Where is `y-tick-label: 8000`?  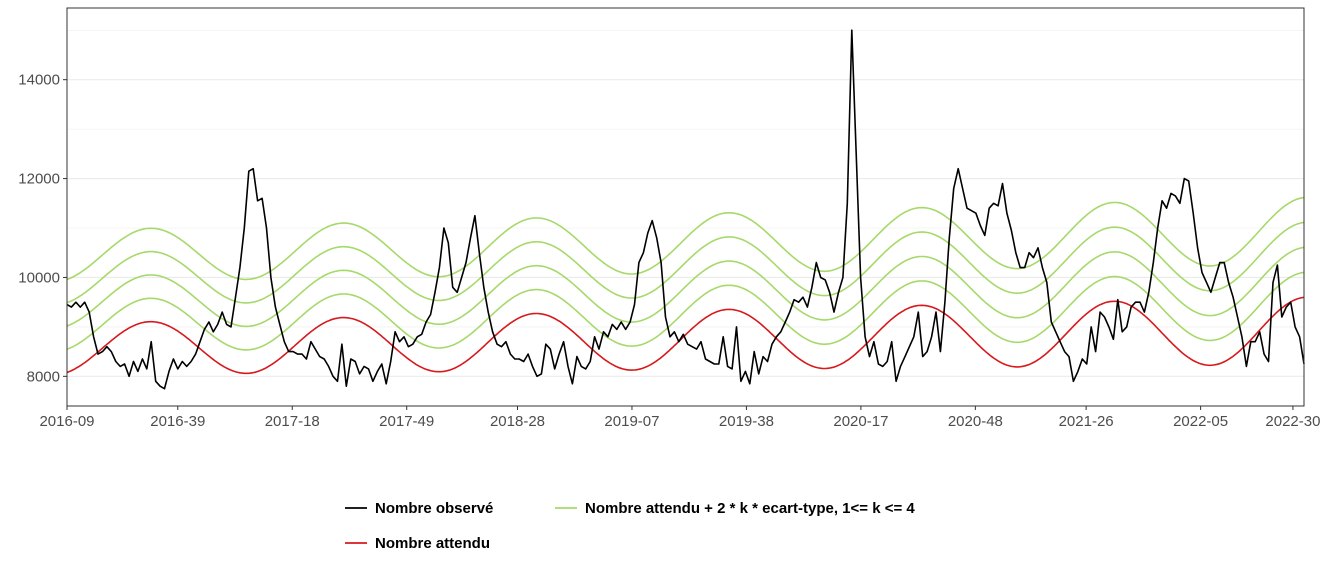
y-tick-label: 8000 is located at coordinates (43, 376).